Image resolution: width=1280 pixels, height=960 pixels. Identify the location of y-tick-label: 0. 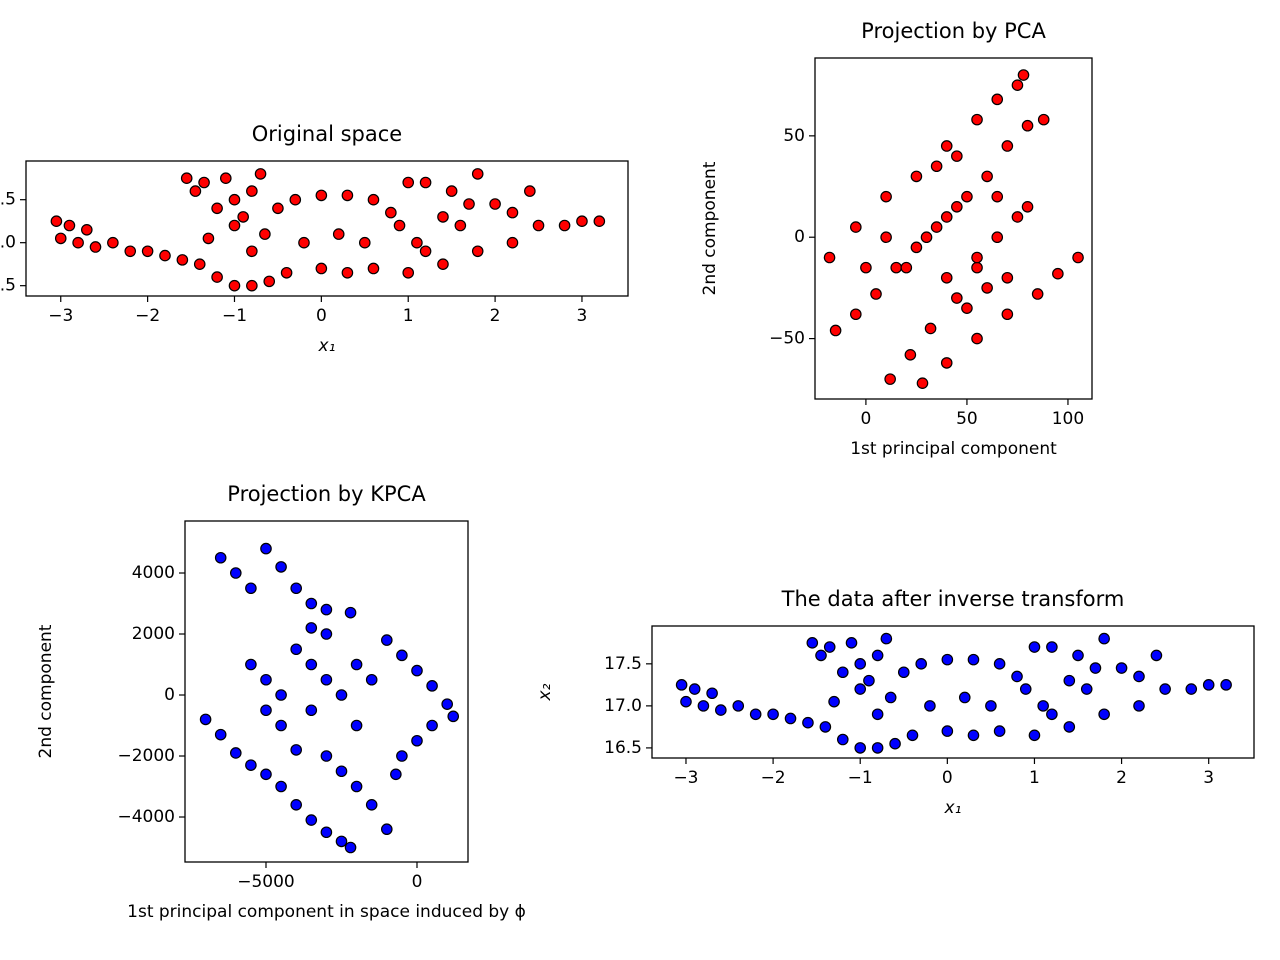
(169, 695).